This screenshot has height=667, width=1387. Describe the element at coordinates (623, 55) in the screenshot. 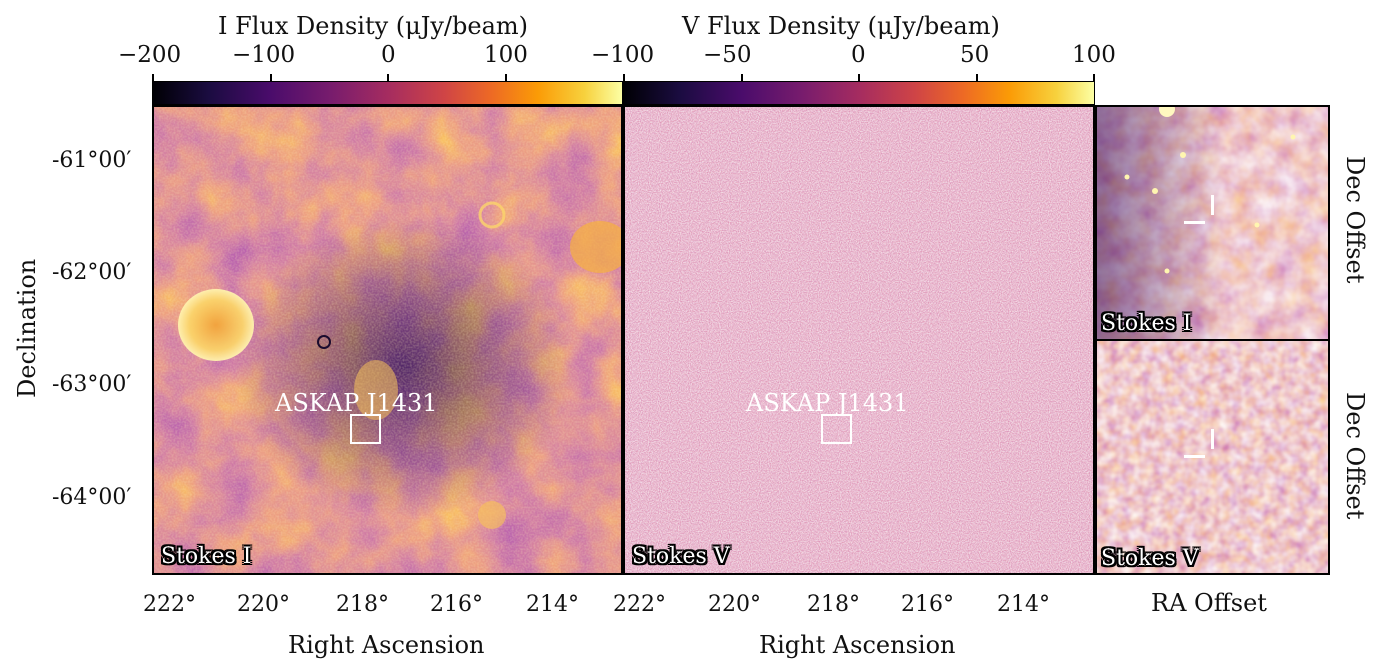

I see `colorbar-v-tick-label: −100` at that location.